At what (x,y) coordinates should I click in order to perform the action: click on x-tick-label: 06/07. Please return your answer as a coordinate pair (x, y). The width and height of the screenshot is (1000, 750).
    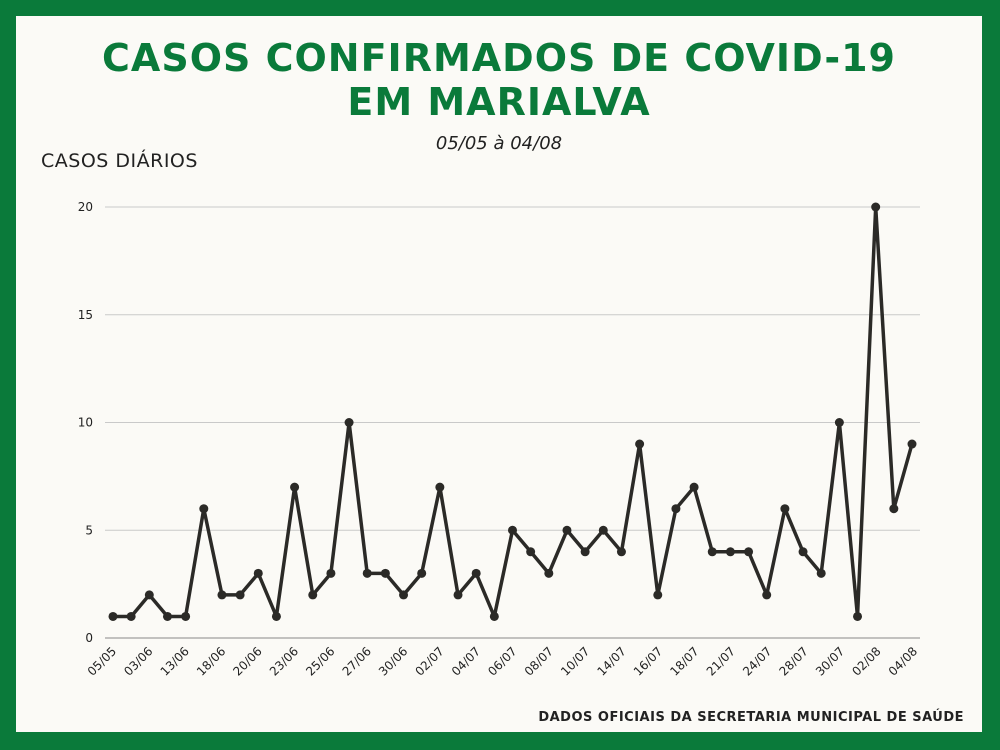
    Looking at the image, I should click on (502, 661).